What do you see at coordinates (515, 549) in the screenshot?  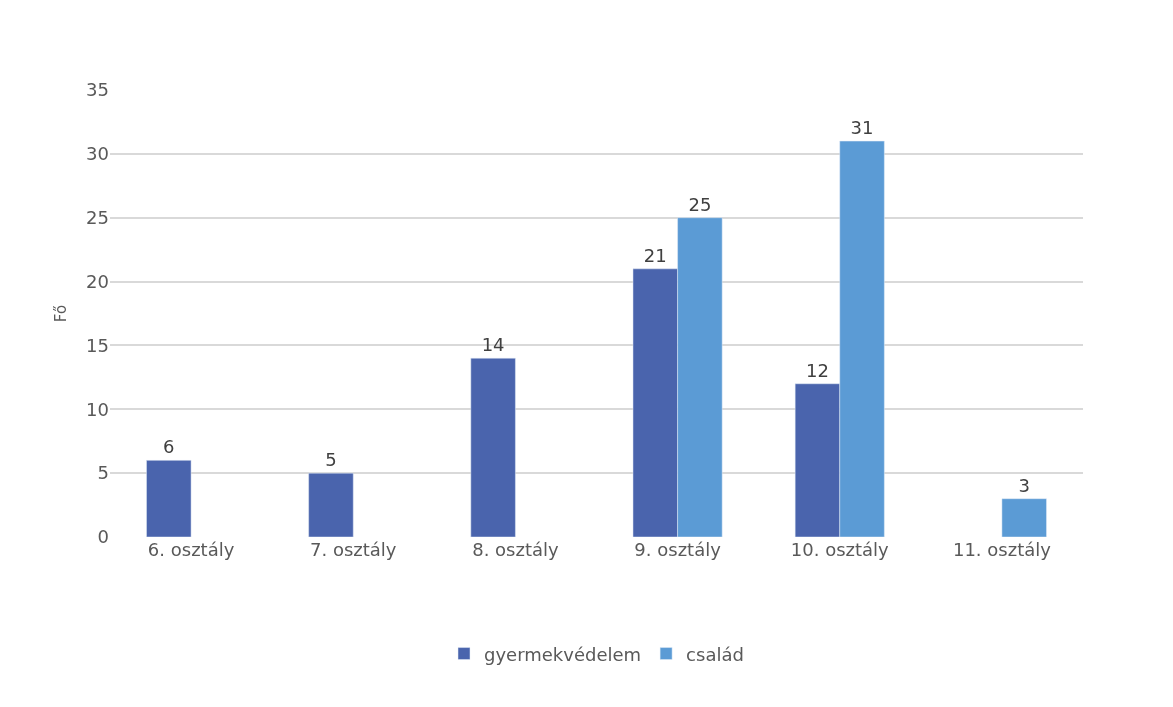 I see `x-tick-label: 8. osztály` at bounding box center [515, 549].